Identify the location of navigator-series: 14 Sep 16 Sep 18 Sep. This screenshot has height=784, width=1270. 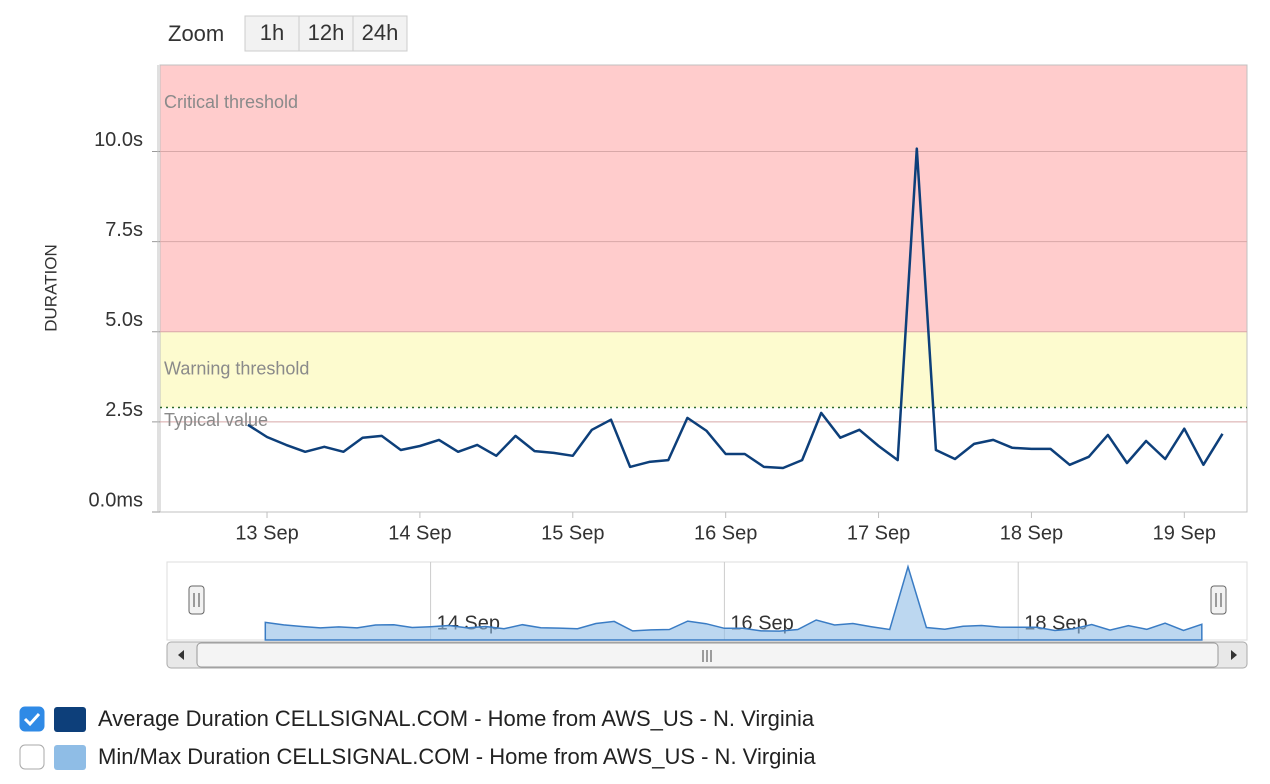
(733, 601).